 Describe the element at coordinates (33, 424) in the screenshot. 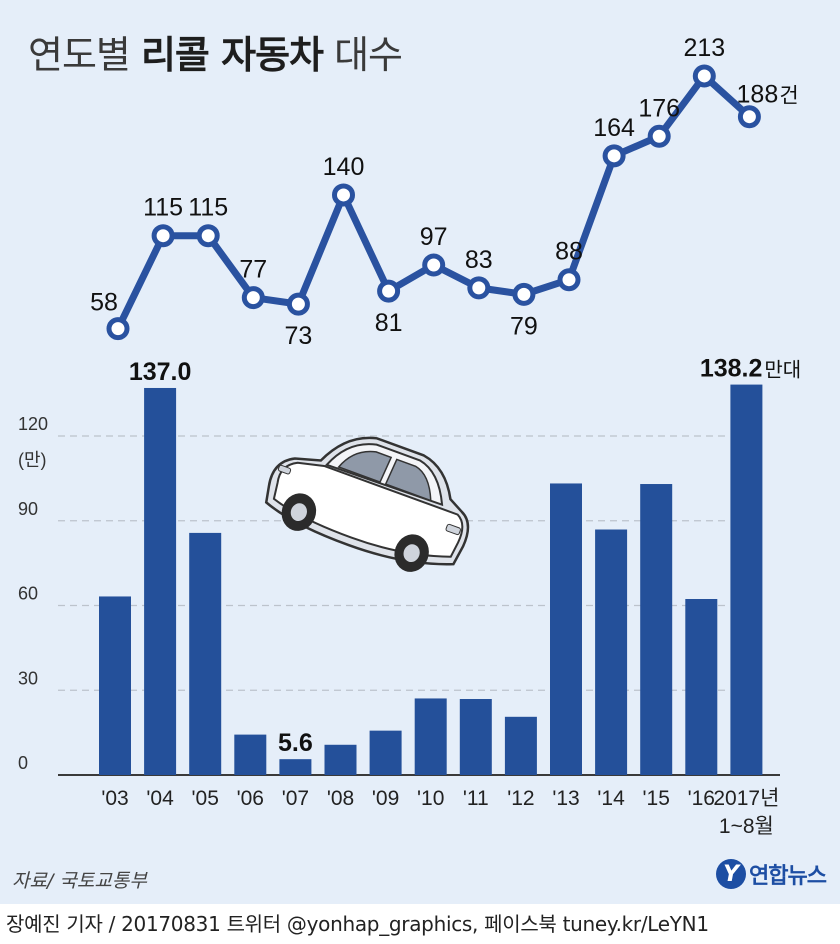

I see `y-tick-label: 120` at that location.